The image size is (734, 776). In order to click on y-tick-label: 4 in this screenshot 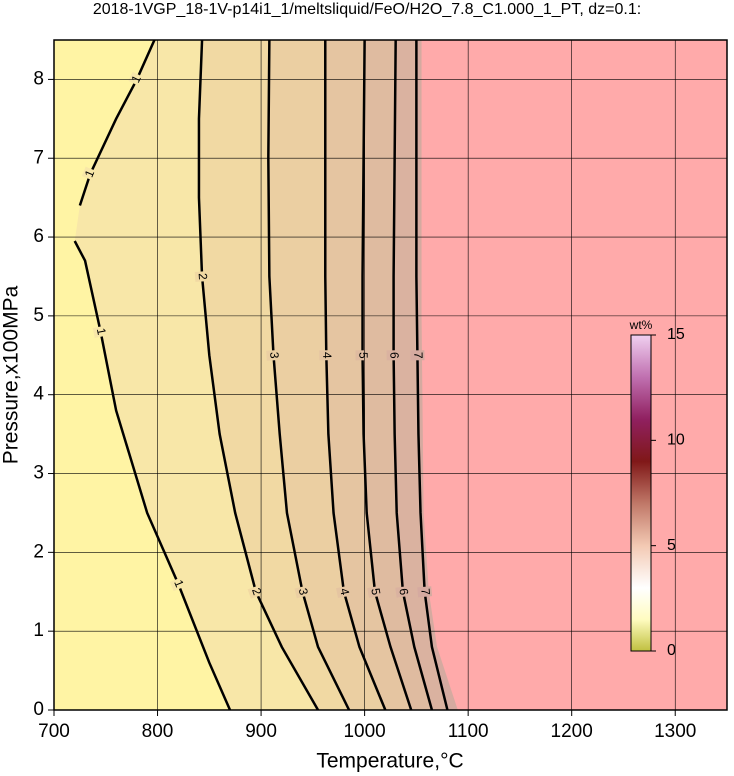, I will do `click(38, 394)`.